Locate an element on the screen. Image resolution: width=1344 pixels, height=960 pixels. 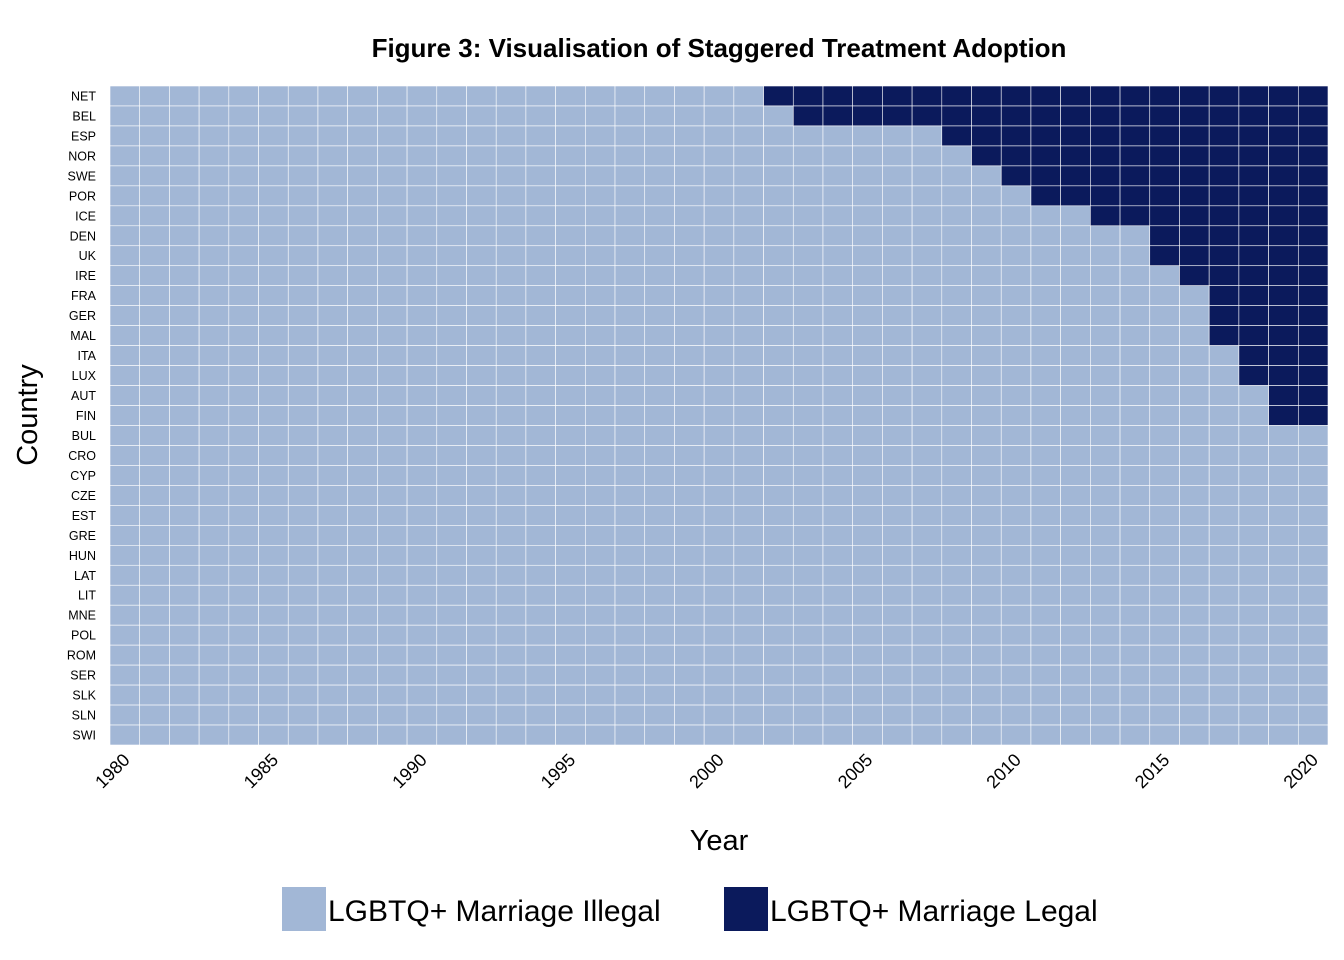
legend-swatch-legal is located at coordinates (746, 909).